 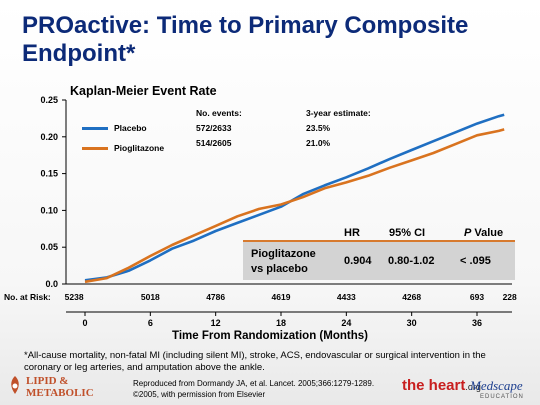 What do you see at coordinates (150, 323) in the screenshot?
I see `x-tick-label: 6` at bounding box center [150, 323].